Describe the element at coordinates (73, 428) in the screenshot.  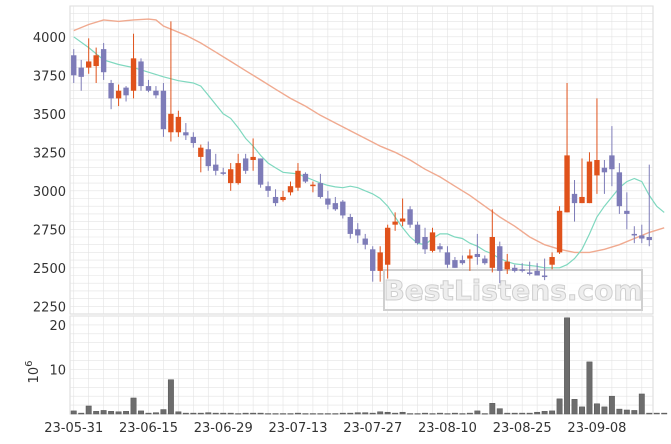
I see `x-axis-tick-label: 23-05-31` at that location.